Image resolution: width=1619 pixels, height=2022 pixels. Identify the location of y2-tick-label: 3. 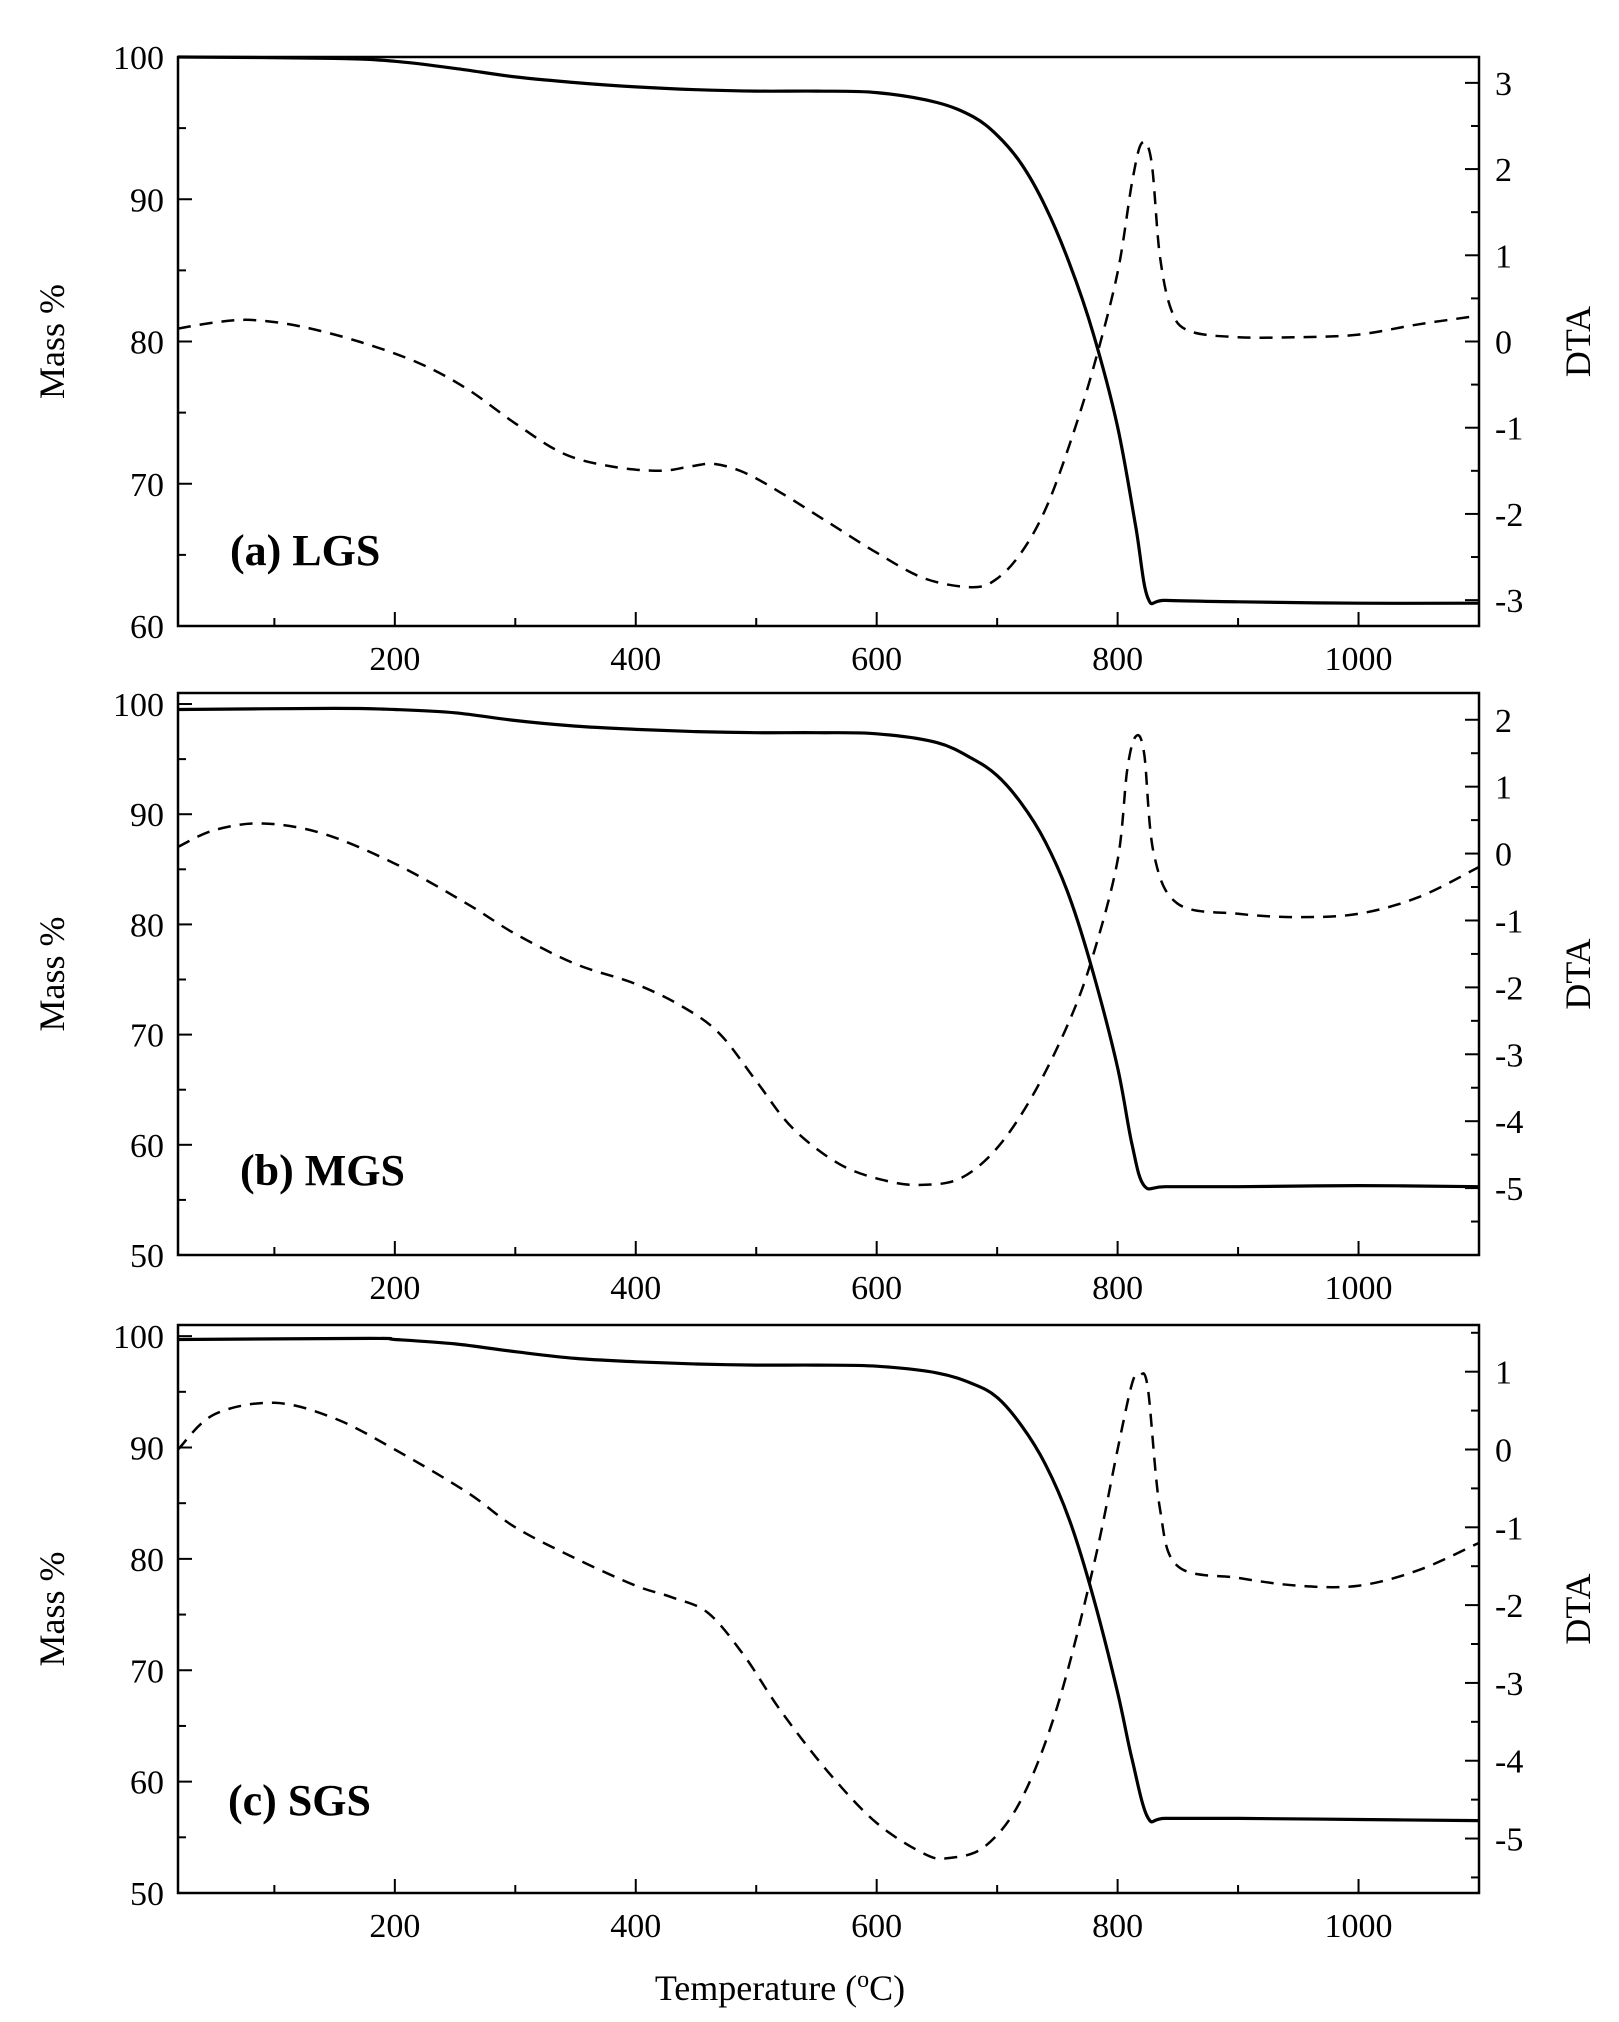
(1503, 84).